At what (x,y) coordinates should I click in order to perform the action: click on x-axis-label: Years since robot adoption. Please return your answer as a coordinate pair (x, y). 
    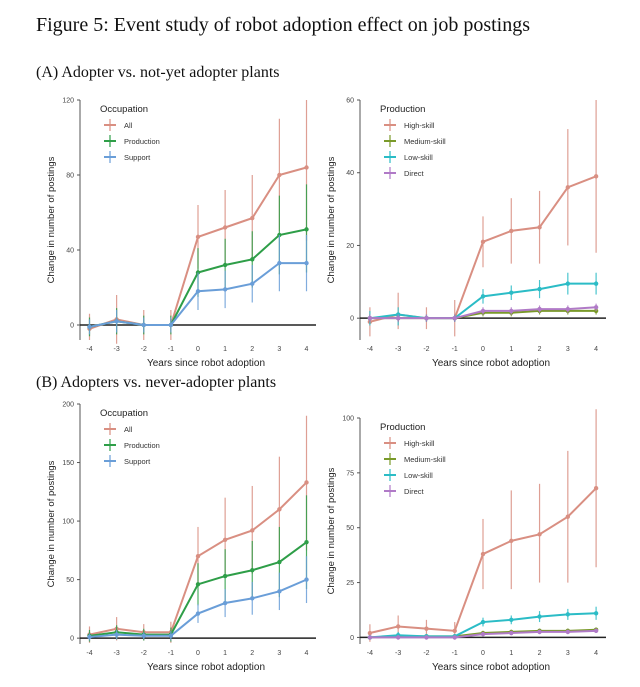
    Looking at the image, I should click on (206, 667).